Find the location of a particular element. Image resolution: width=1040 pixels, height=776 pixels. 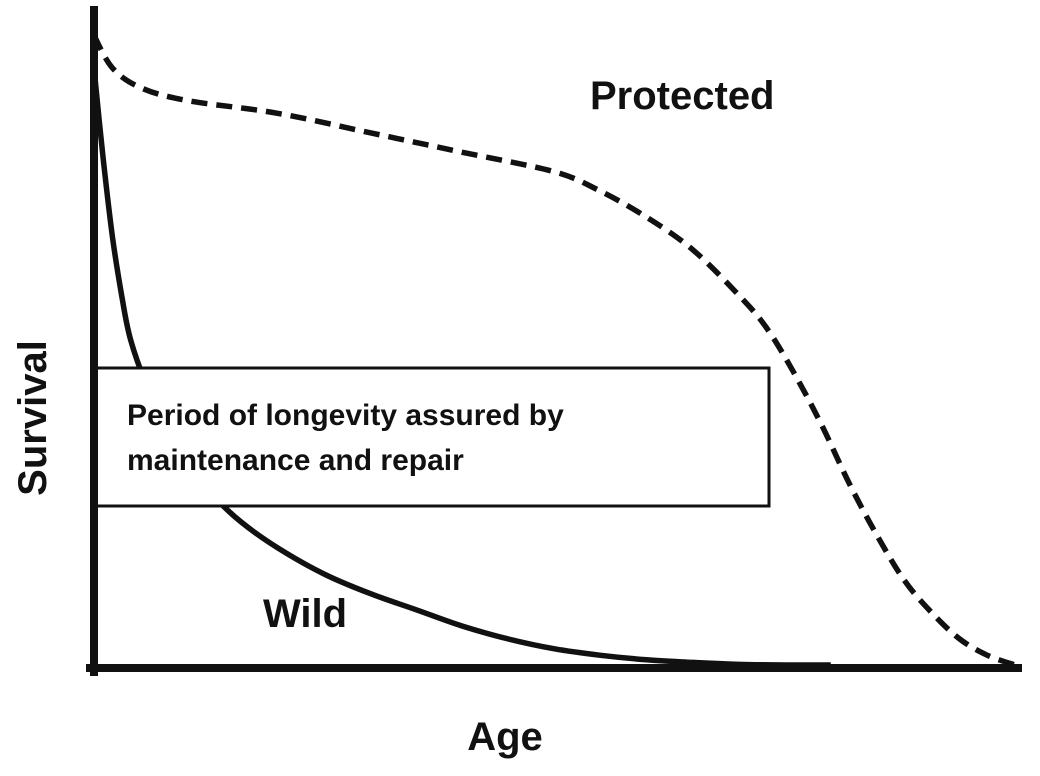

series-label-wild: Wild is located at coordinates (305, 614).